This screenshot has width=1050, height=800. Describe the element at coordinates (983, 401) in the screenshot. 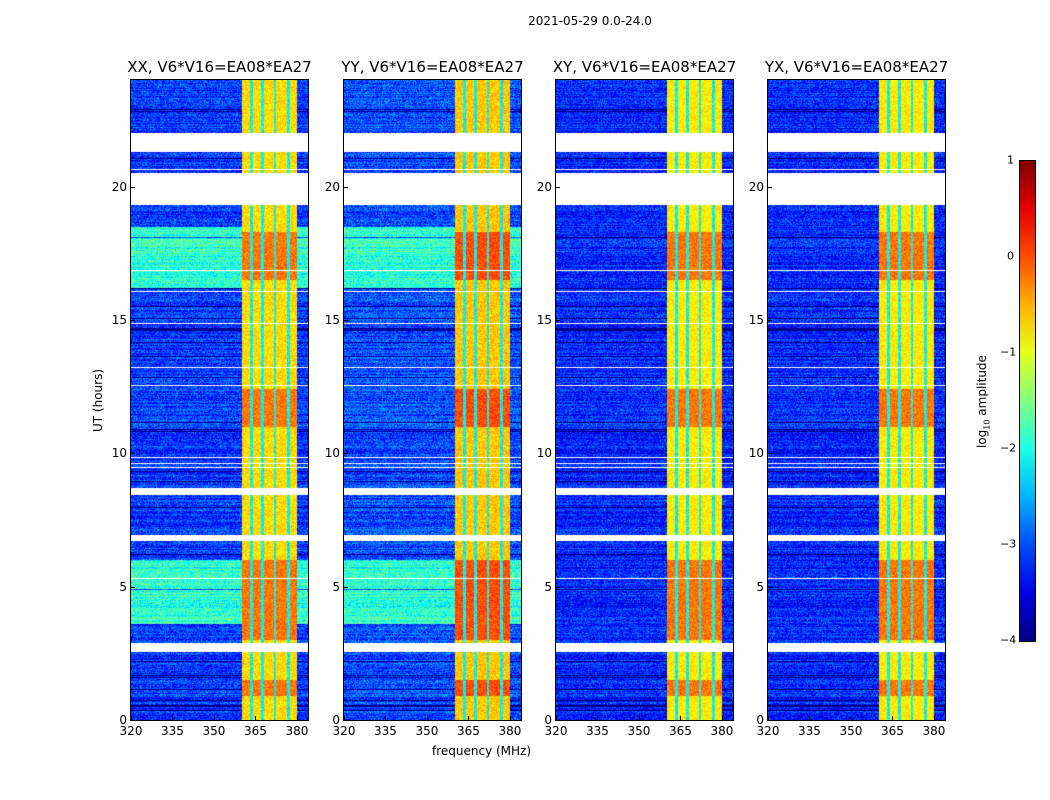

I see `colorbar-label: log10 amplitude` at that location.